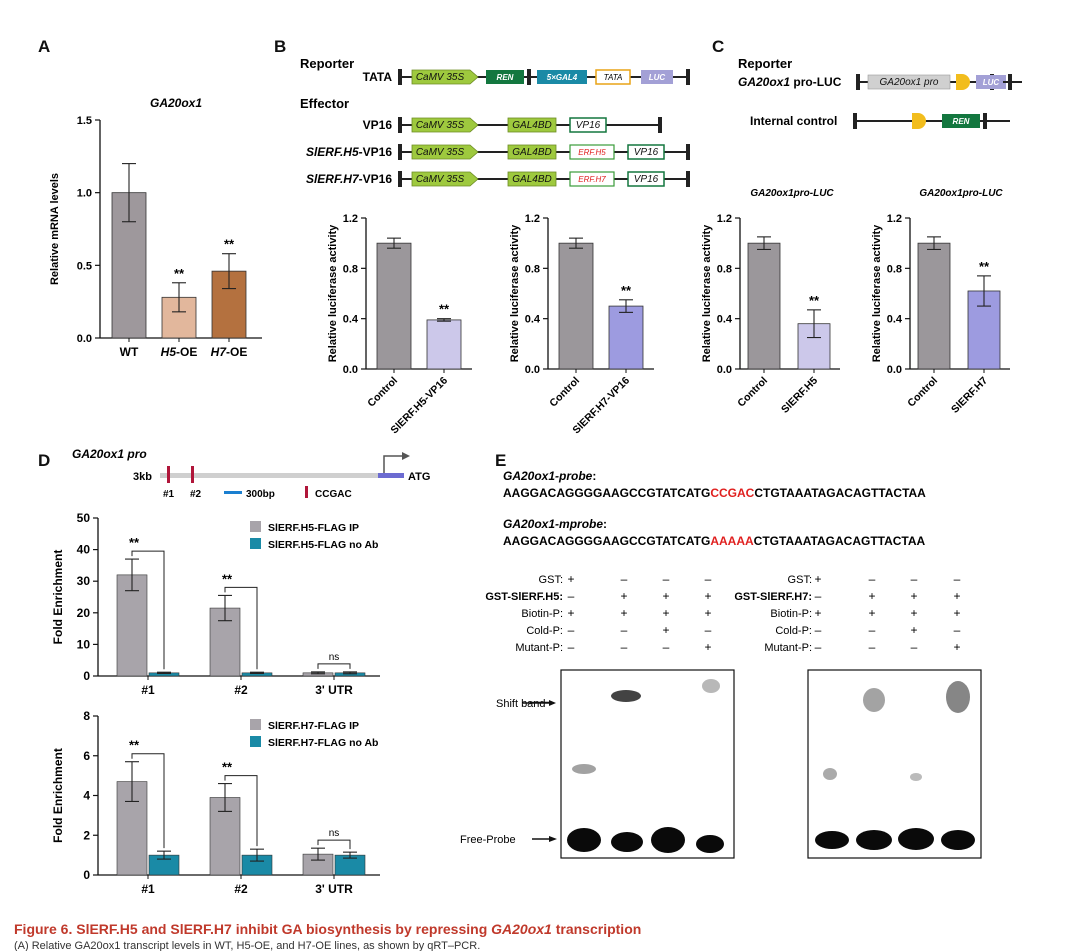 Image resolution: width=1080 pixels, height=951 pixels. What do you see at coordinates (324, 103) in the screenshot?
I see `effector-label: Effector` at bounding box center [324, 103].